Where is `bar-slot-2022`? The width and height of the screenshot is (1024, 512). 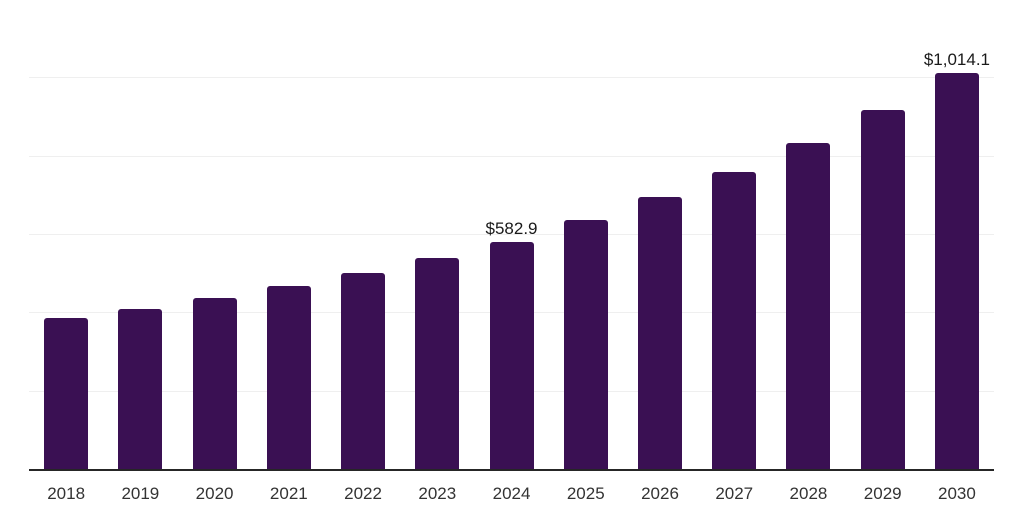 bar-slot-2022 is located at coordinates (363, 235).